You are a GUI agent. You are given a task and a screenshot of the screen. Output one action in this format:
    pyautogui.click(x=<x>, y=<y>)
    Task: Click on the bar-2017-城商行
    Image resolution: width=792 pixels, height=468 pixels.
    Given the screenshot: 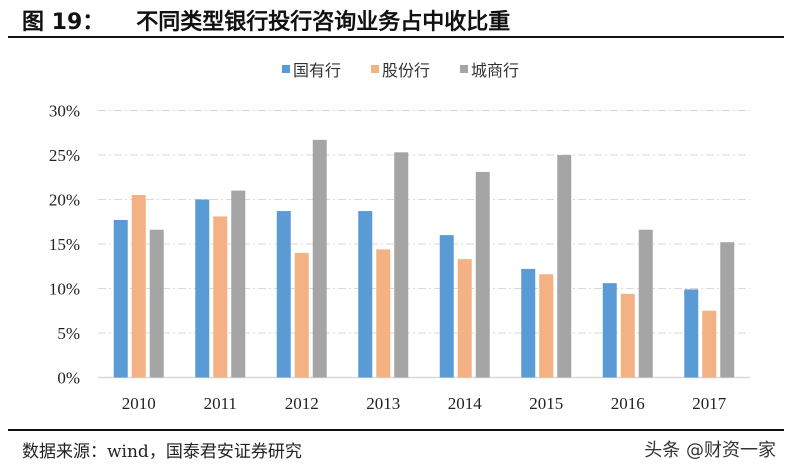 What is the action you would take?
    pyautogui.click(x=727, y=310)
    